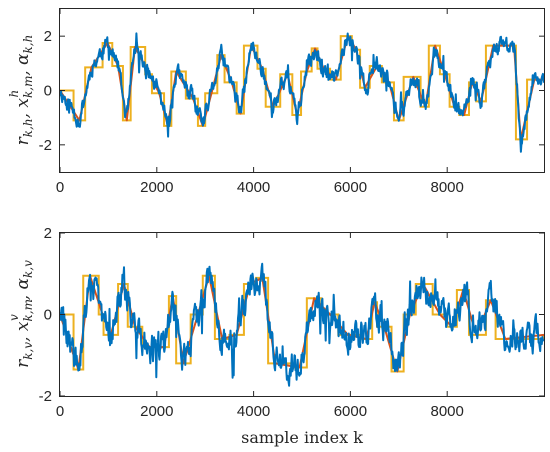 The width and height of the screenshot is (550, 452). What do you see at coordinates (45, 396) in the screenshot?
I see `bottom-y-tick-label: -2` at bounding box center [45, 396].